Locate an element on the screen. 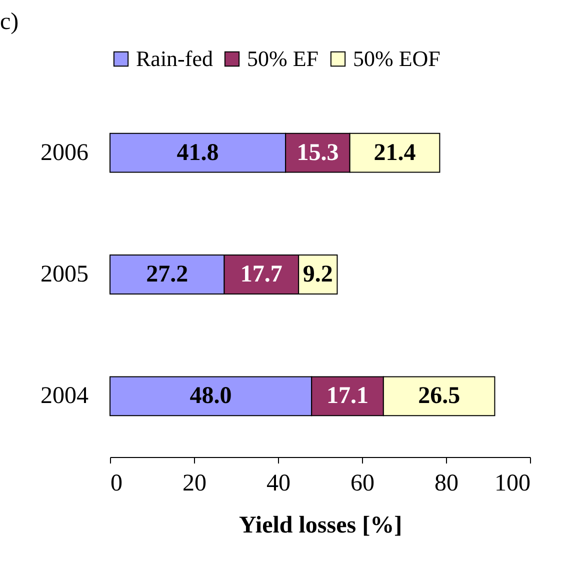 This screenshot has height=577, width=575. data-label: 48.0 is located at coordinates (211, 396).